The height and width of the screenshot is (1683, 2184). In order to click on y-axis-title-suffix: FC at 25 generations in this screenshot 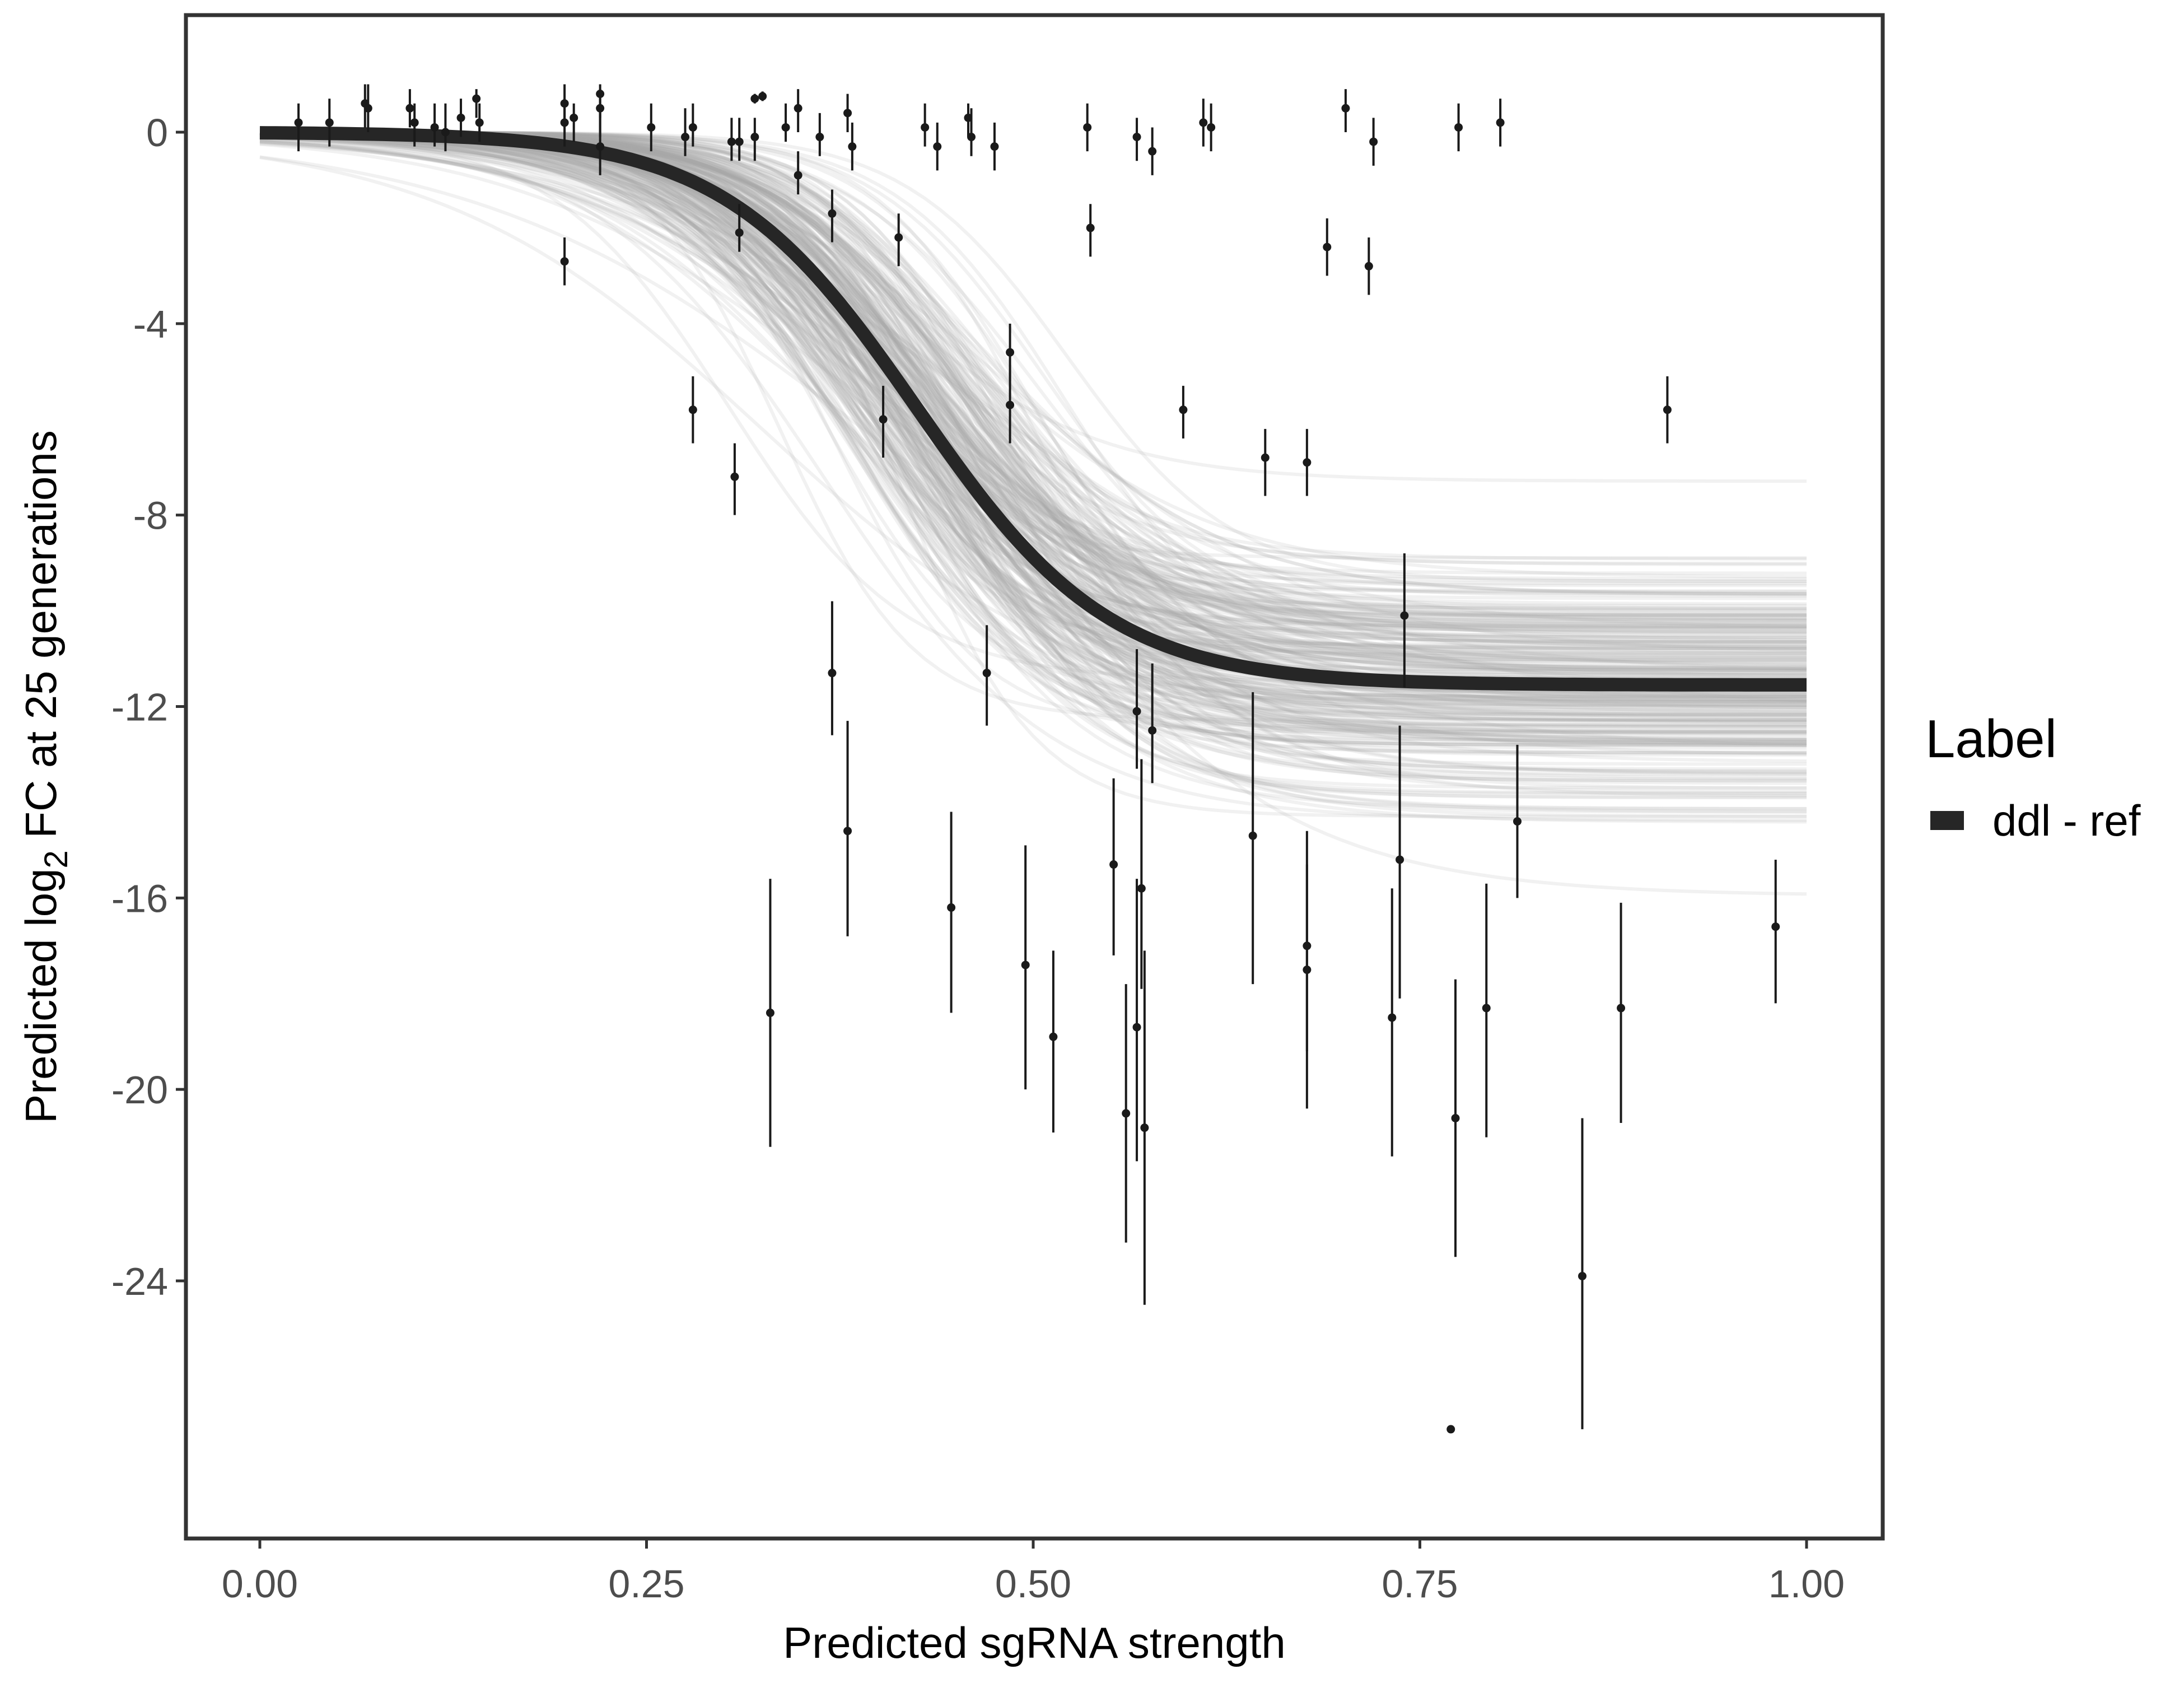, I will do `click(41, 640)`.